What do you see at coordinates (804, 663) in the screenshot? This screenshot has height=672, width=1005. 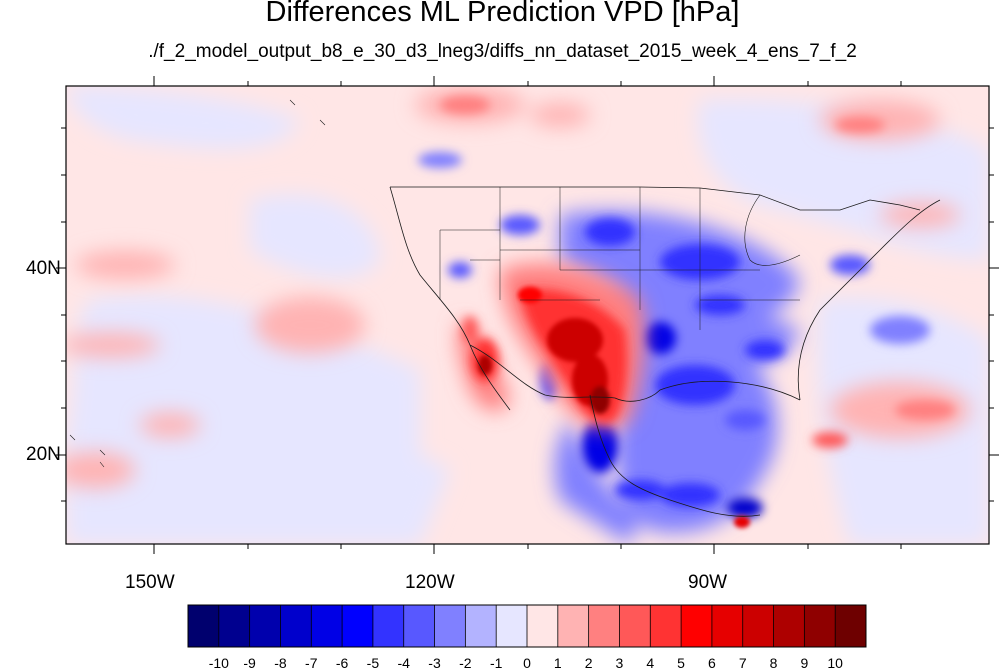 I see `colorbar-label: 9` at bounding box center [804, 663].